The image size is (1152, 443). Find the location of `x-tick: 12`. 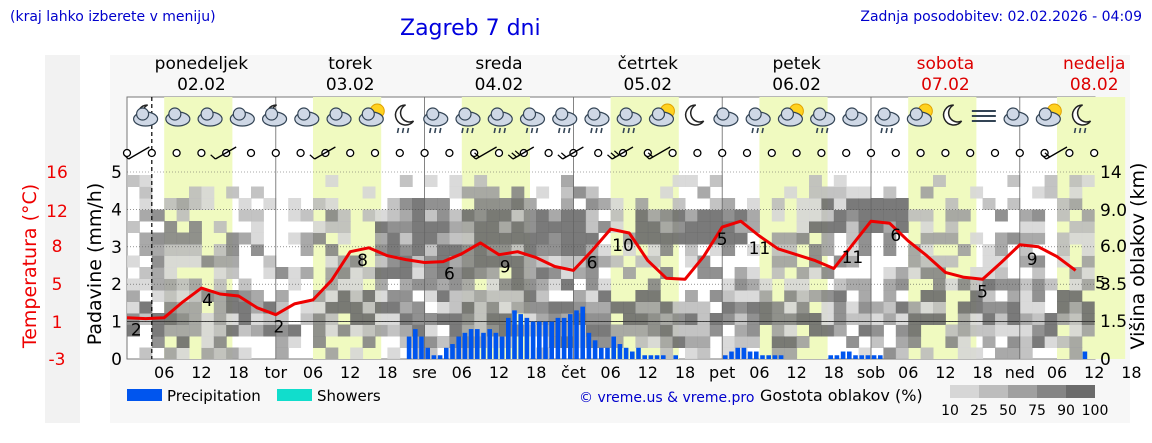

x-tick: 12 is located at coordinates (1094, 372).